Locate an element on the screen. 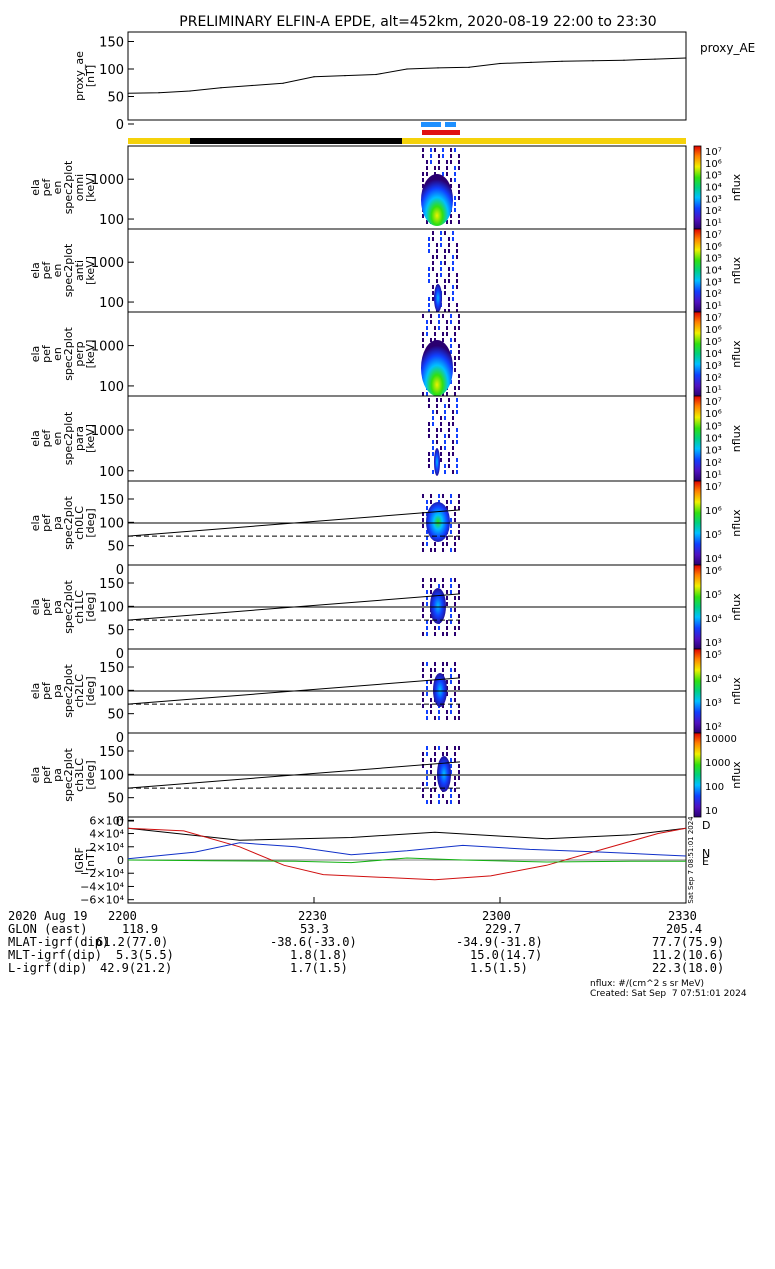 Image resolution: width=775 pixels, height=1269 pixels. panel-ch3-loss-cone-line is located at coordinates (294, 775).